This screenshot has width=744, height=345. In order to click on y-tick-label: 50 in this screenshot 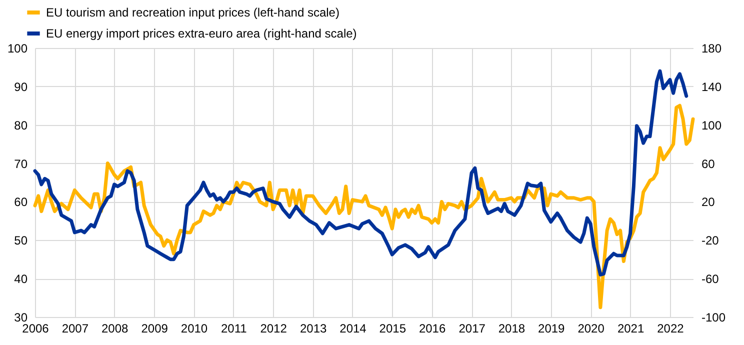, I will do `click(21, 241)`.